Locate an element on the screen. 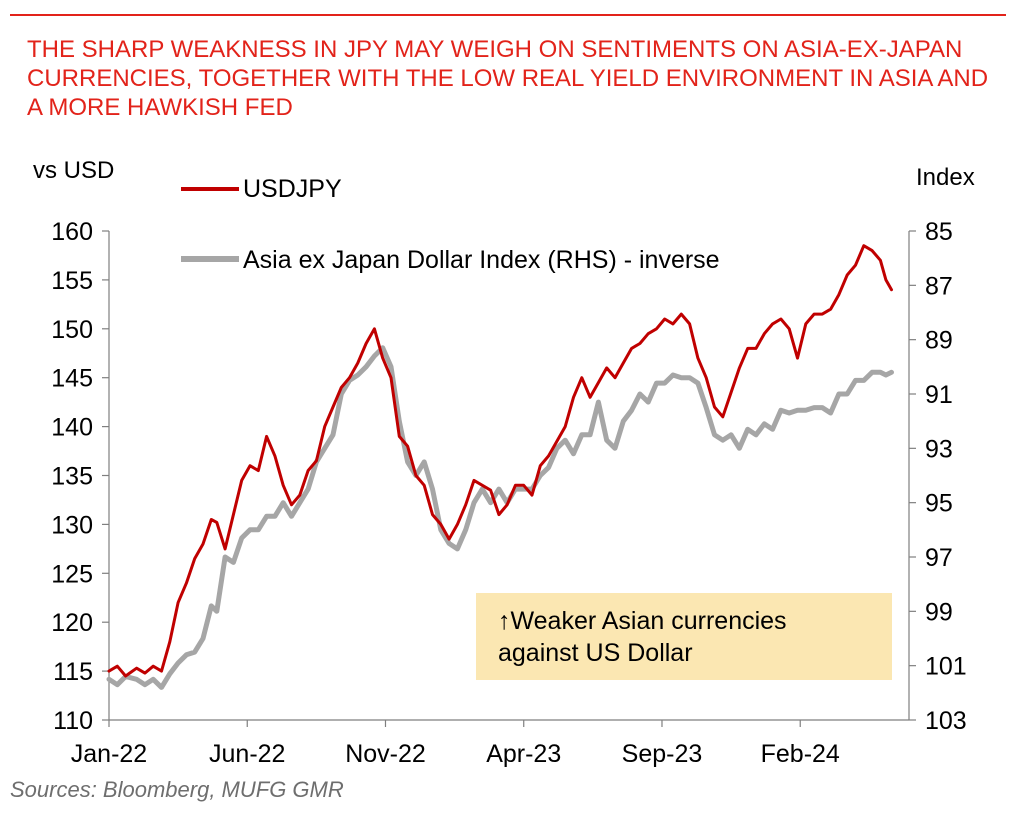  legend-label-usdjpy: USDJPY is located at coordinates (292, 189).